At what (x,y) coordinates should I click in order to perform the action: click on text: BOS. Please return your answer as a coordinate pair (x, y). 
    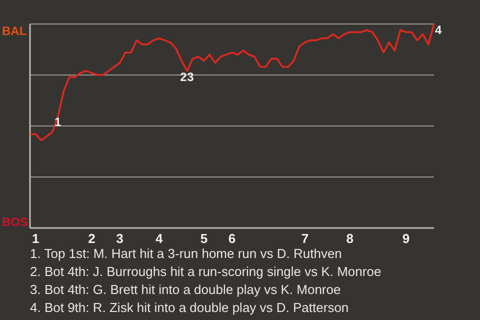
    Looking at the image, I should click on (15, 222).